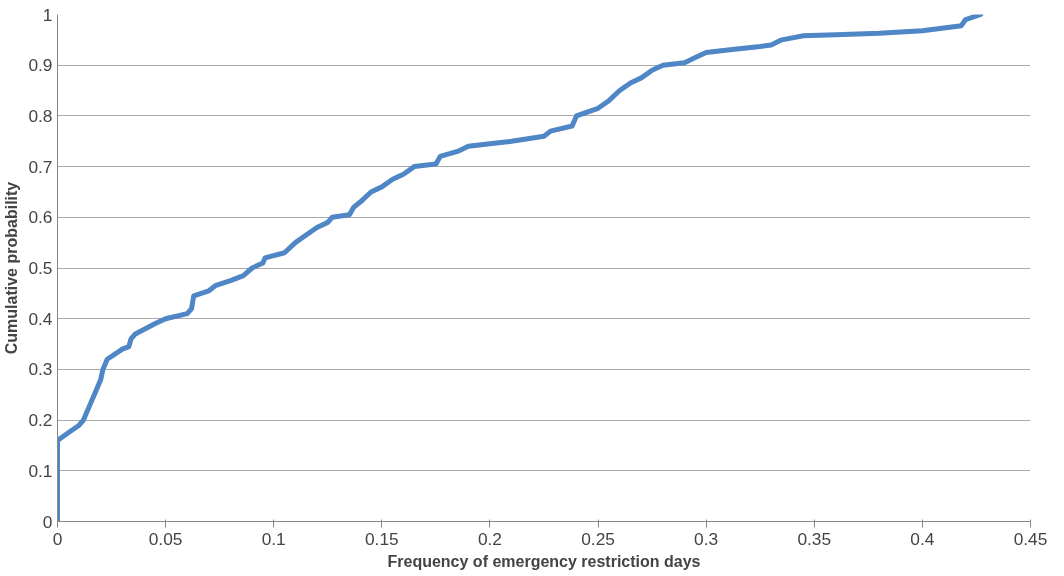 This screenshot has width=1064, height=576. What do you see at coordinates (40, 65) in the screenshot?
I see `y-tick-label: 0.9` at bounding box center [40, 65].